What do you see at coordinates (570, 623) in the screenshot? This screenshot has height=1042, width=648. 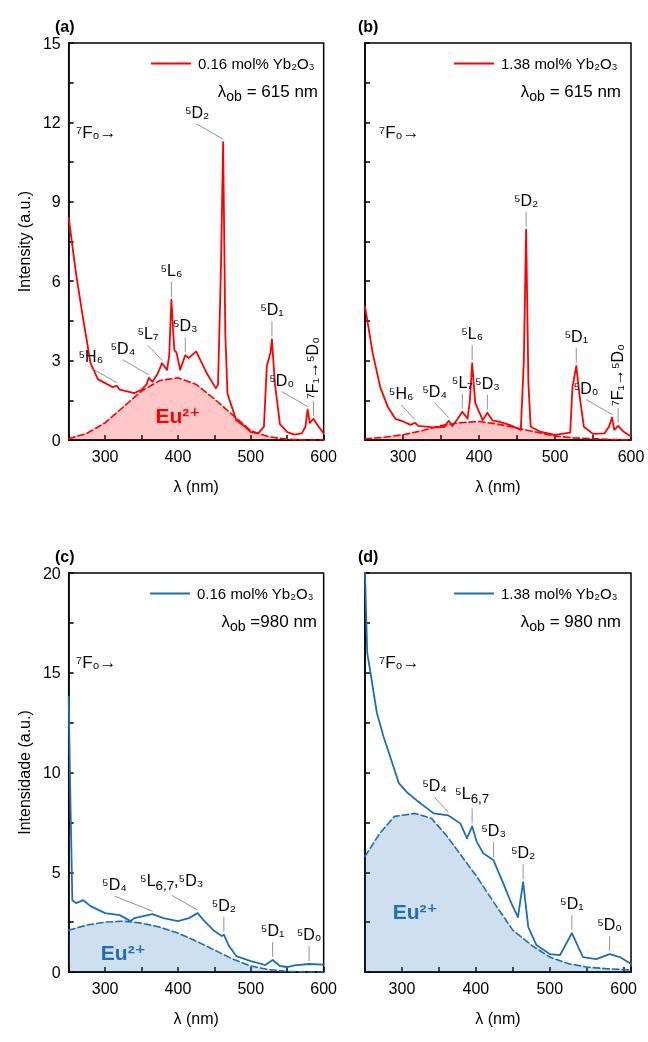 I see `annotation: λ$_{ob}$ = 980 nm` at bounding box center [570, 623].